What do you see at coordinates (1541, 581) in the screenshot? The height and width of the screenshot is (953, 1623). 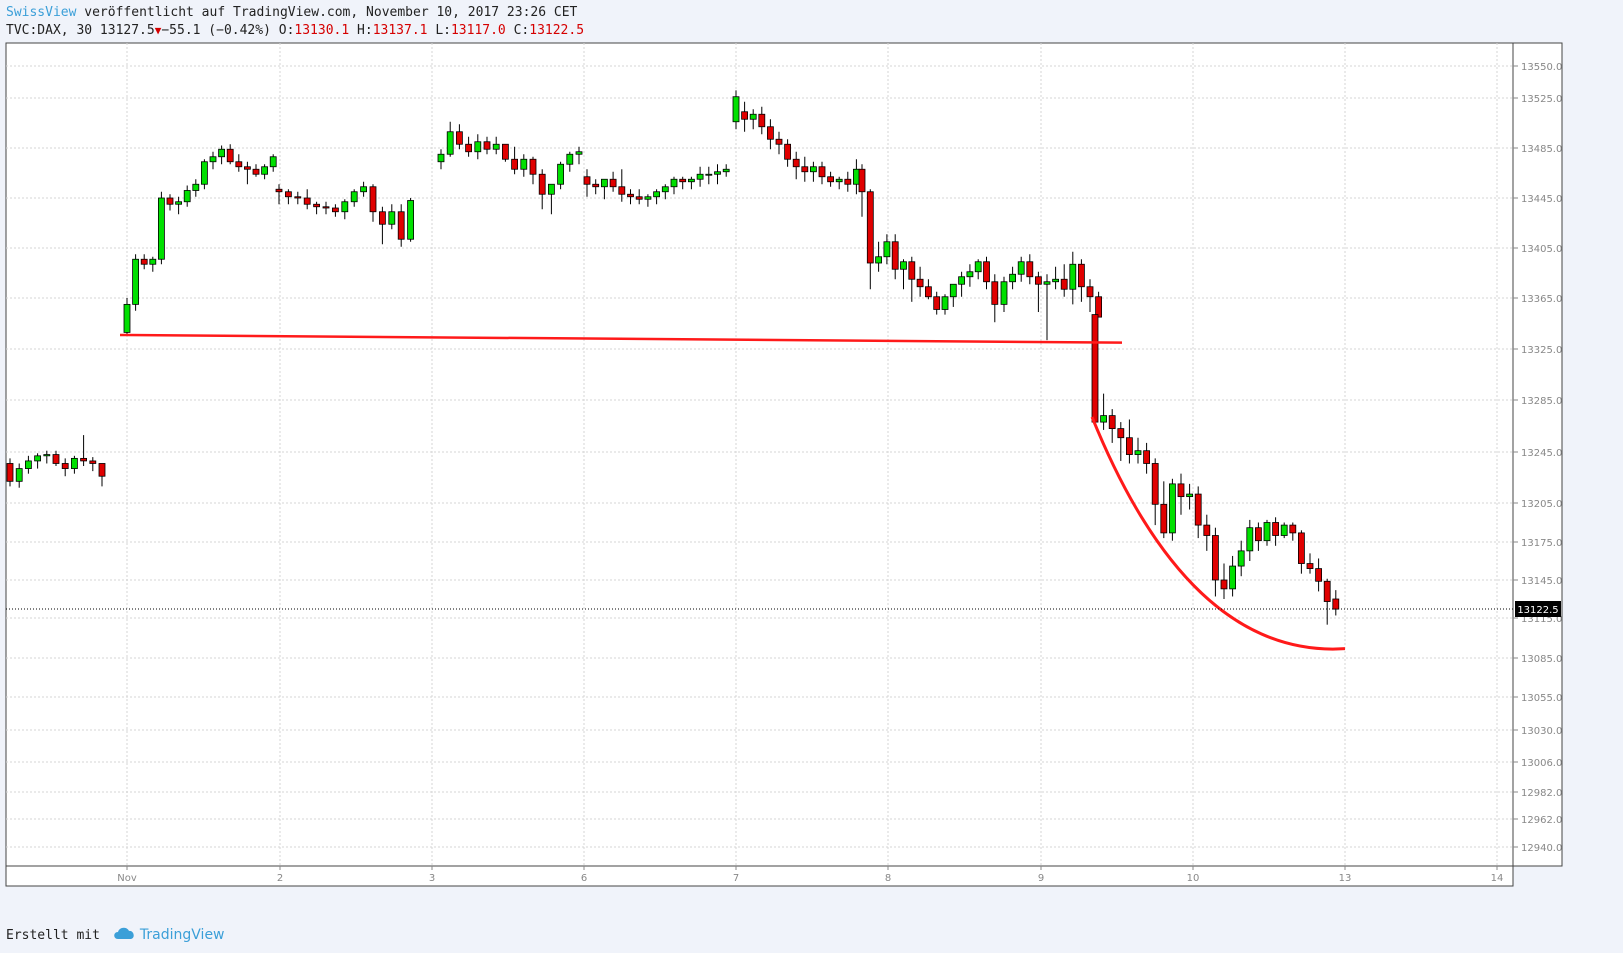 I see `price-tick-label: 13145.0` at bounding box center [1541, 581].